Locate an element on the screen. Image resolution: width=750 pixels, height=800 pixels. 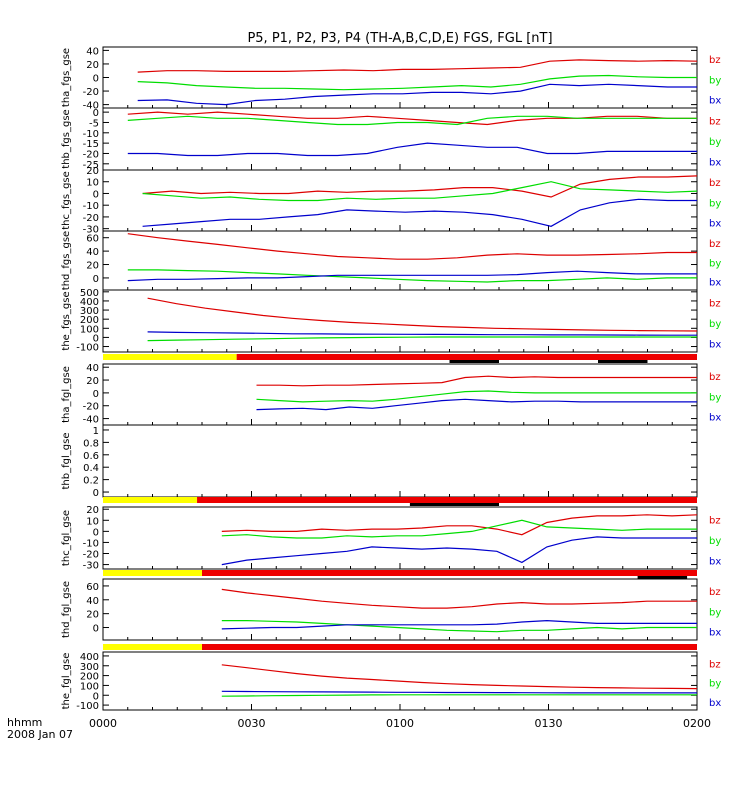
y-tick-label: 200 is located at coordinates (89, 320).